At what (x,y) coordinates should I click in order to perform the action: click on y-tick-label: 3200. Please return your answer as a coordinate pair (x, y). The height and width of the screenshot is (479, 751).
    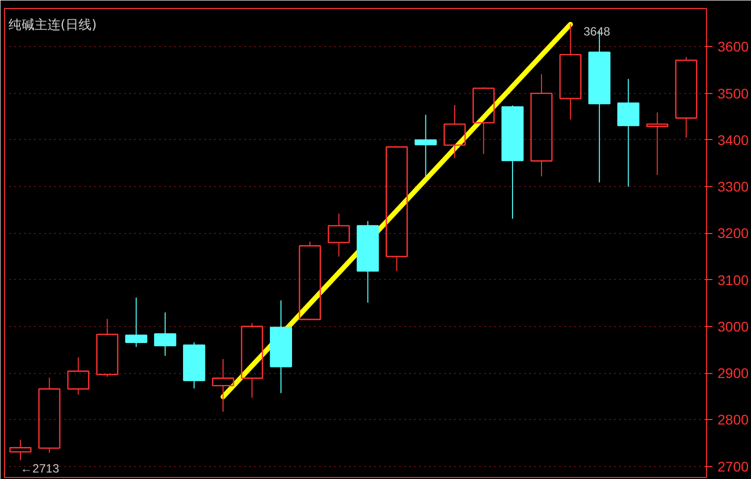
    Looking at the image, I should click on (733, 233).